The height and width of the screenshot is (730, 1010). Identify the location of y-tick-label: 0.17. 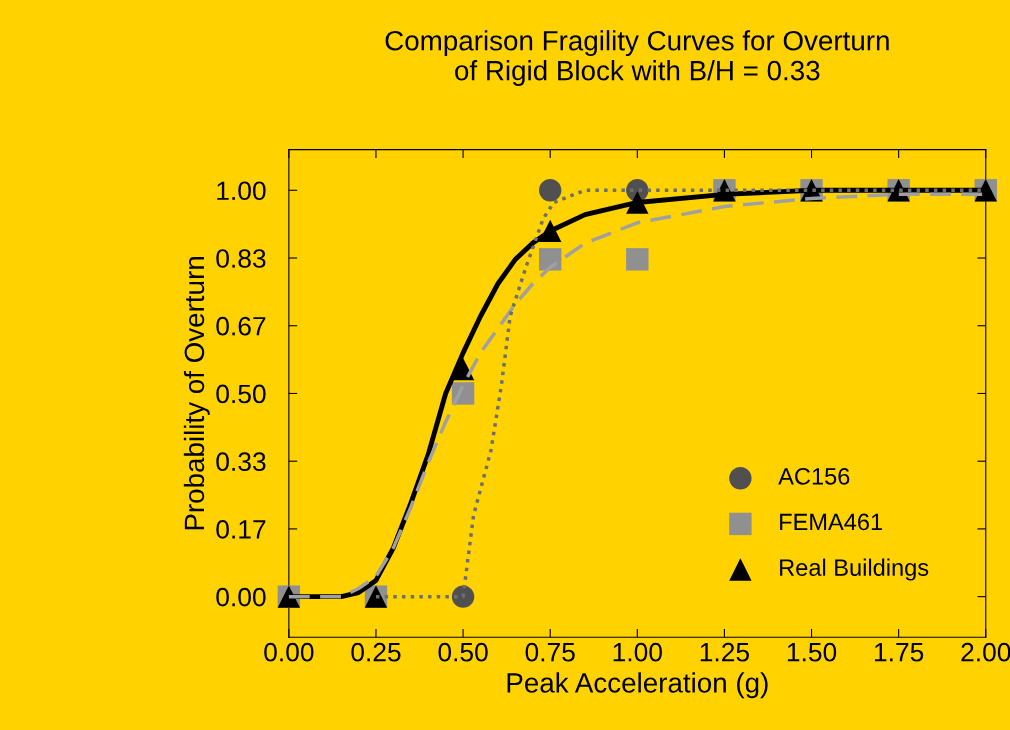
(241, 529).